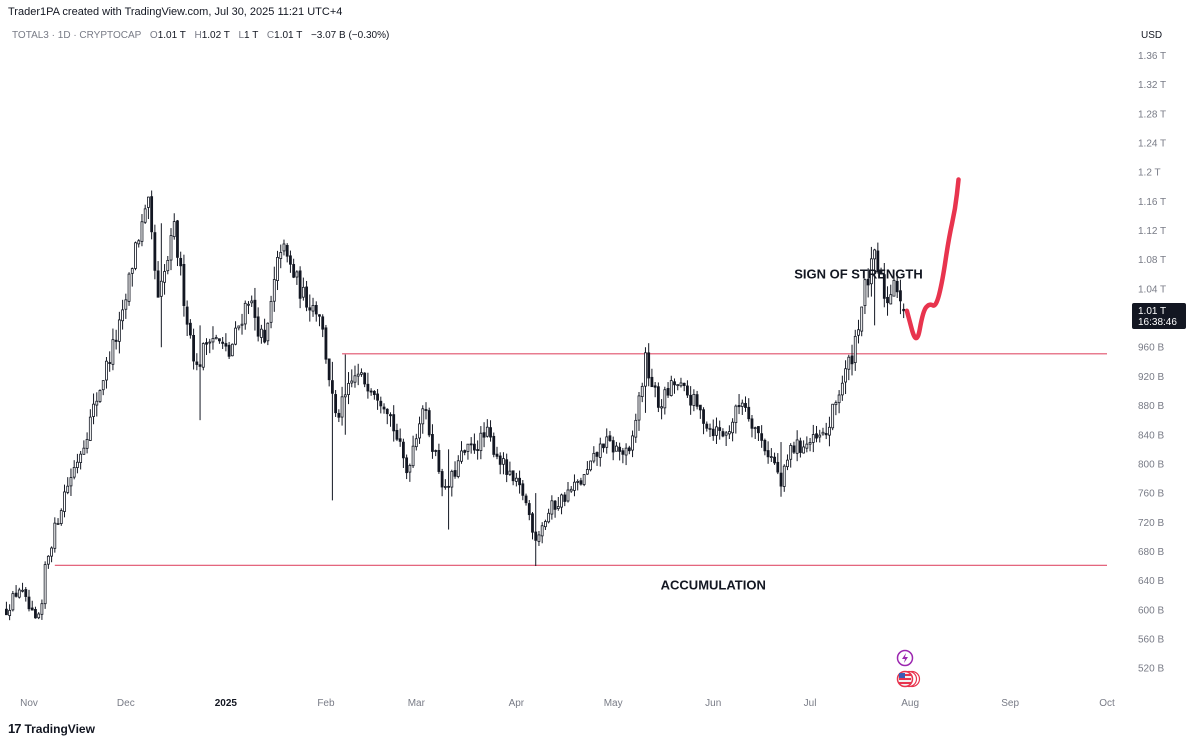 The image size is (1199, 743). I want to click on currency-label: USD, so click(1152, 35).